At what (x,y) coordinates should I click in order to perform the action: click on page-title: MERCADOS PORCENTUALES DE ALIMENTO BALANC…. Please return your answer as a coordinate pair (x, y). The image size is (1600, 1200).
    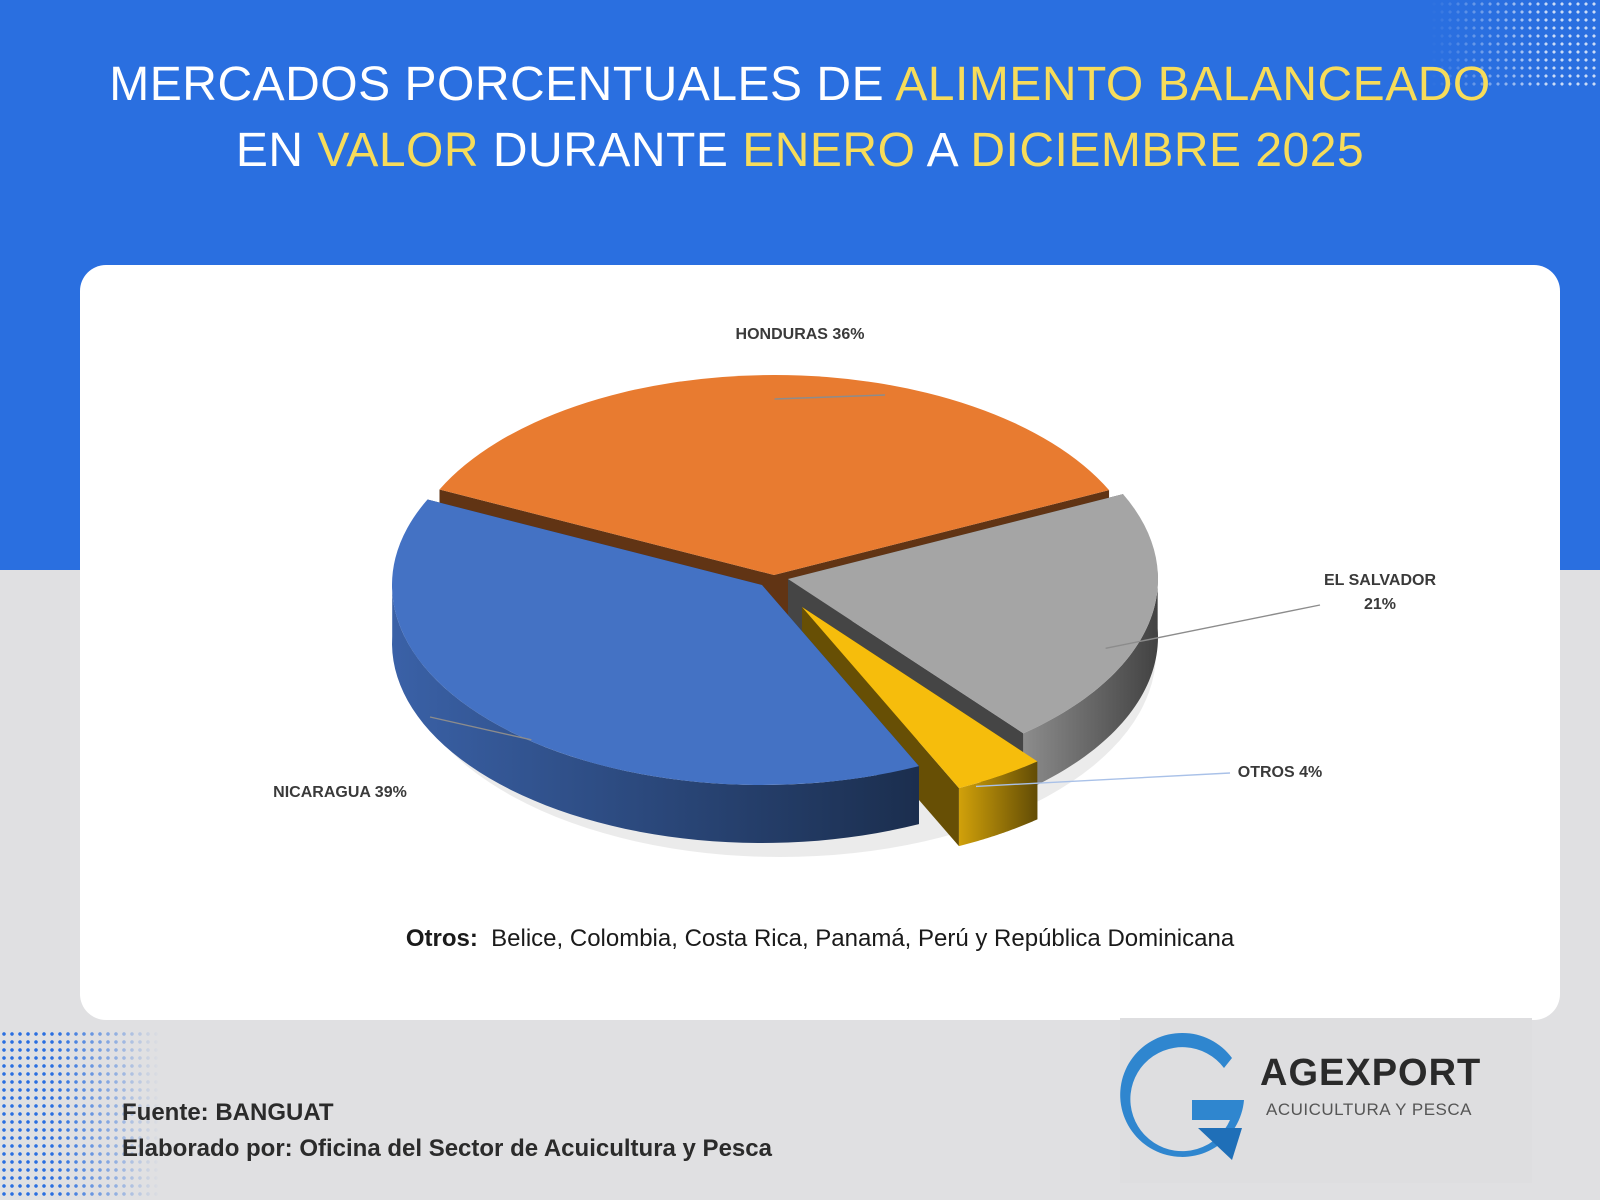
    Looking at the image, I should click on (800, 118).